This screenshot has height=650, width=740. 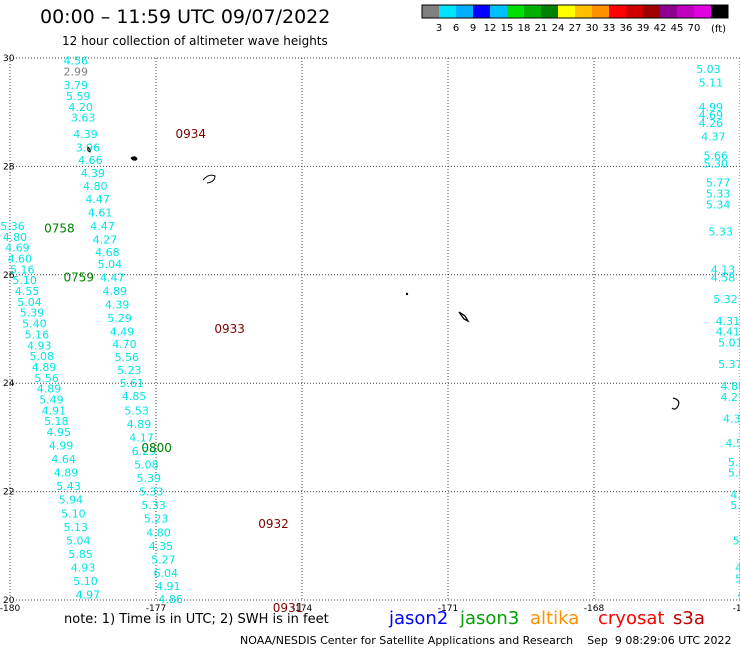 I want to click on wave-height-value: 3.63, so click(x=83, y=118).